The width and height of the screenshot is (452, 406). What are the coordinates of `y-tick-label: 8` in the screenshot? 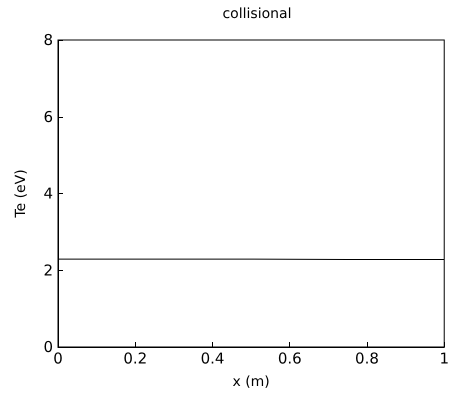 It's located at (48, 40).